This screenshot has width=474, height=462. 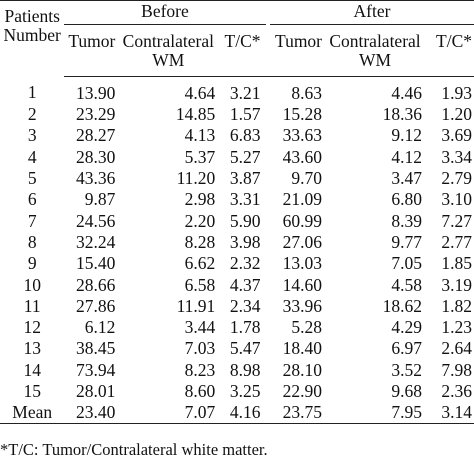 I want to click on table-row: 1 13.90 4.64 3.21 8.63 4.46 1.93, so click(x=237, y=91).